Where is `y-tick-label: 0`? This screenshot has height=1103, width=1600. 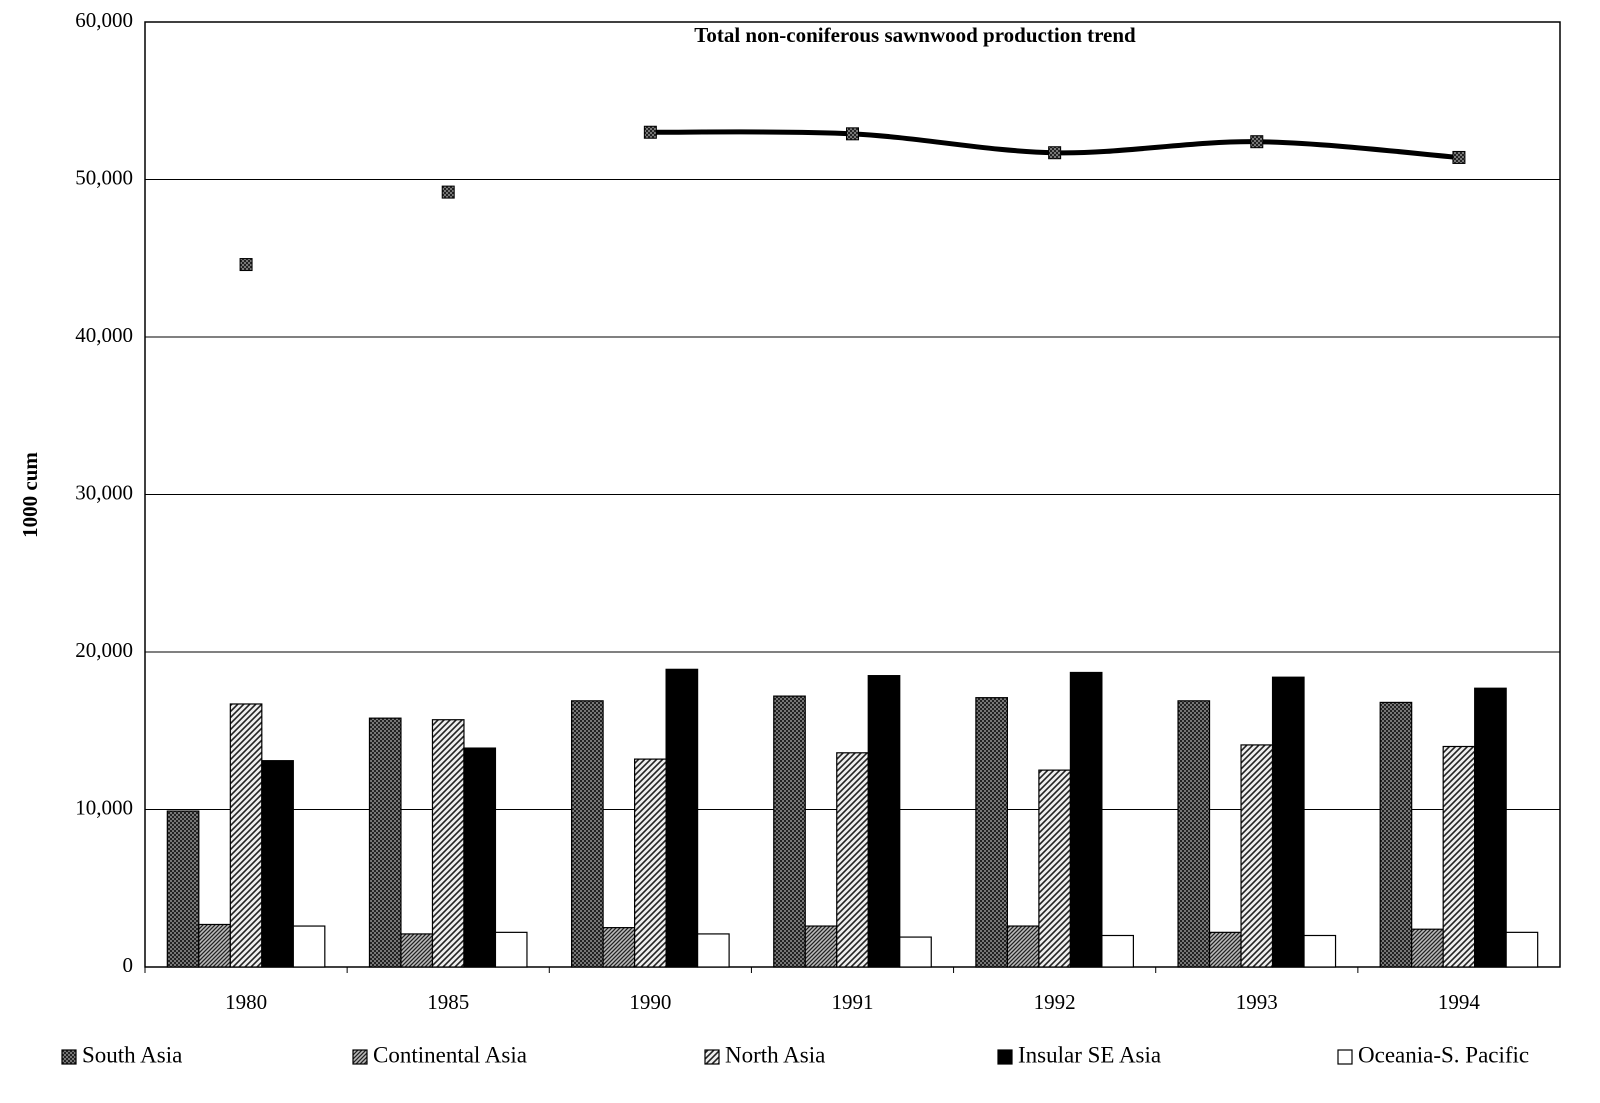 y-tick-label: 0 is located at coordinates (128, 965).